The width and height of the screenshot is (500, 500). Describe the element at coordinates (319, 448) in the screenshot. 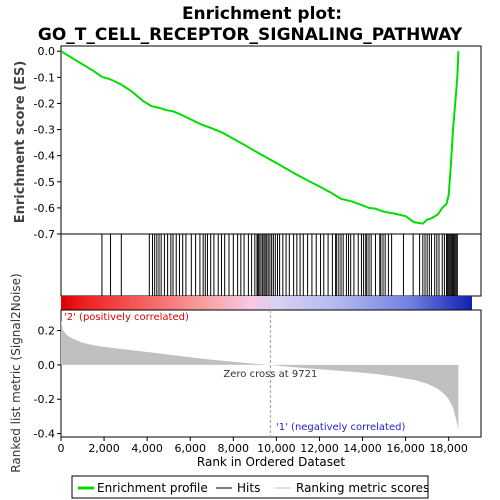

I see `x-tick-label: 12,000` at that location.